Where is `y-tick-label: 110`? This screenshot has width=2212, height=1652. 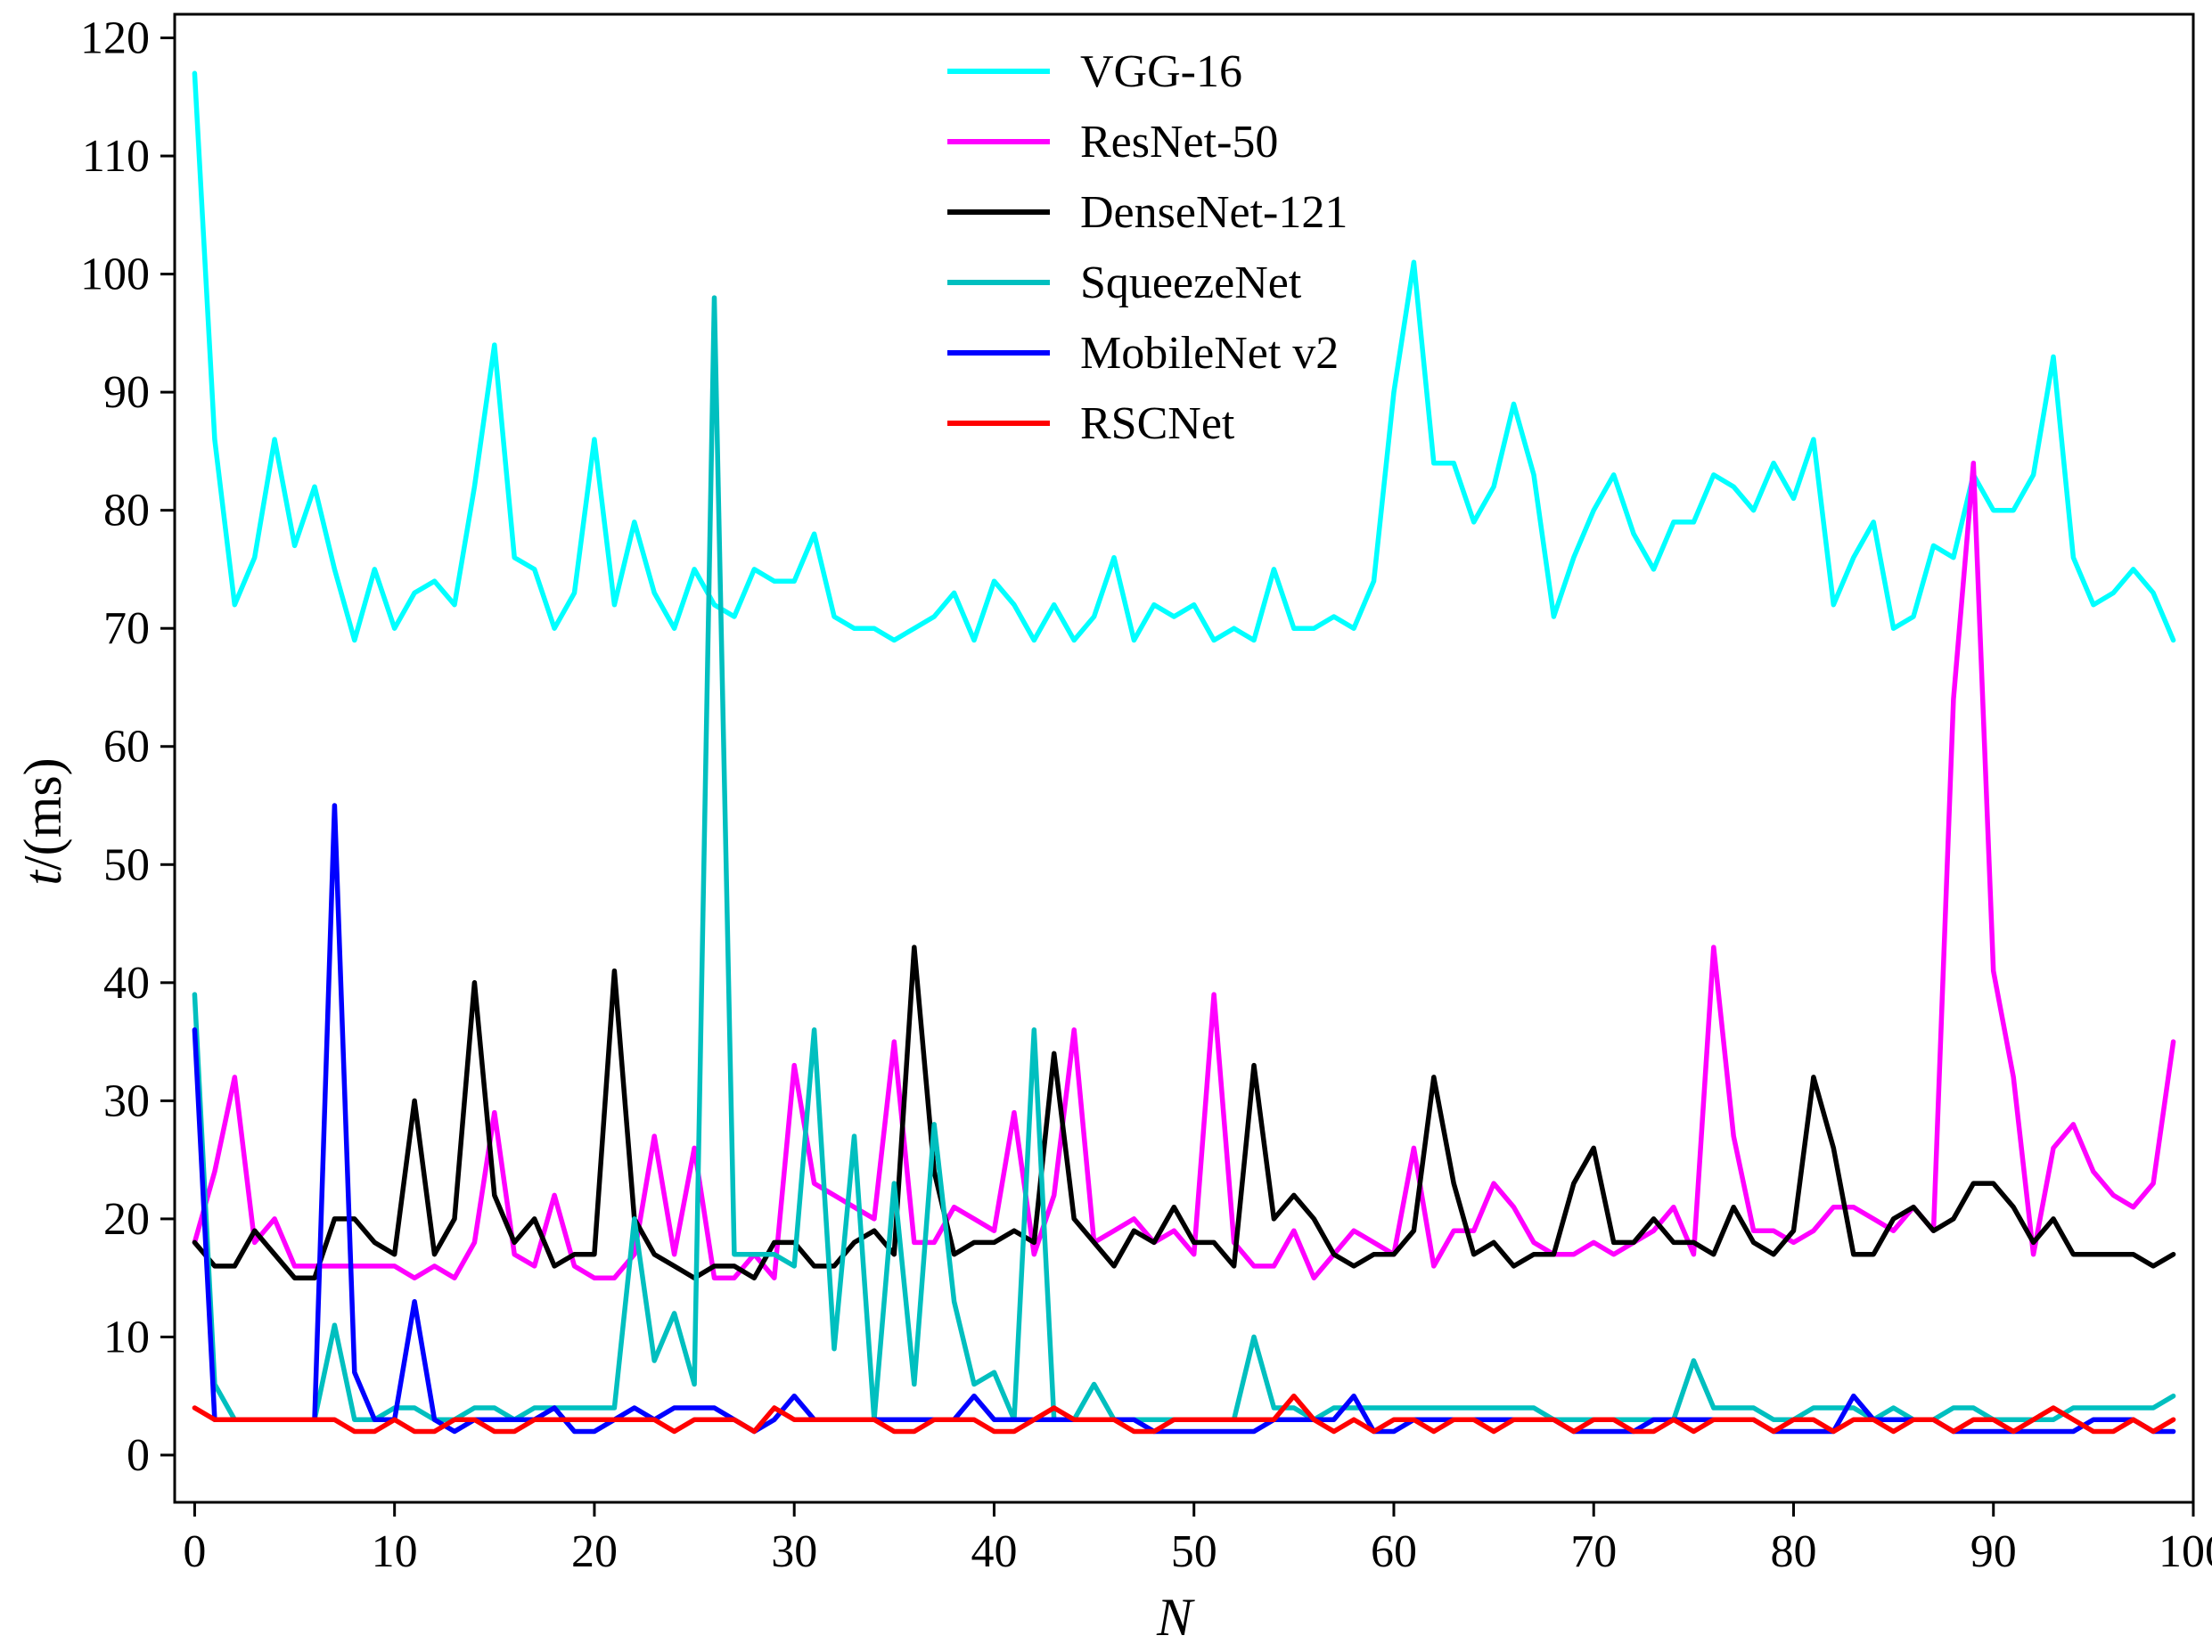
y-tick-label: 110 is located at coordinates (116, 157).